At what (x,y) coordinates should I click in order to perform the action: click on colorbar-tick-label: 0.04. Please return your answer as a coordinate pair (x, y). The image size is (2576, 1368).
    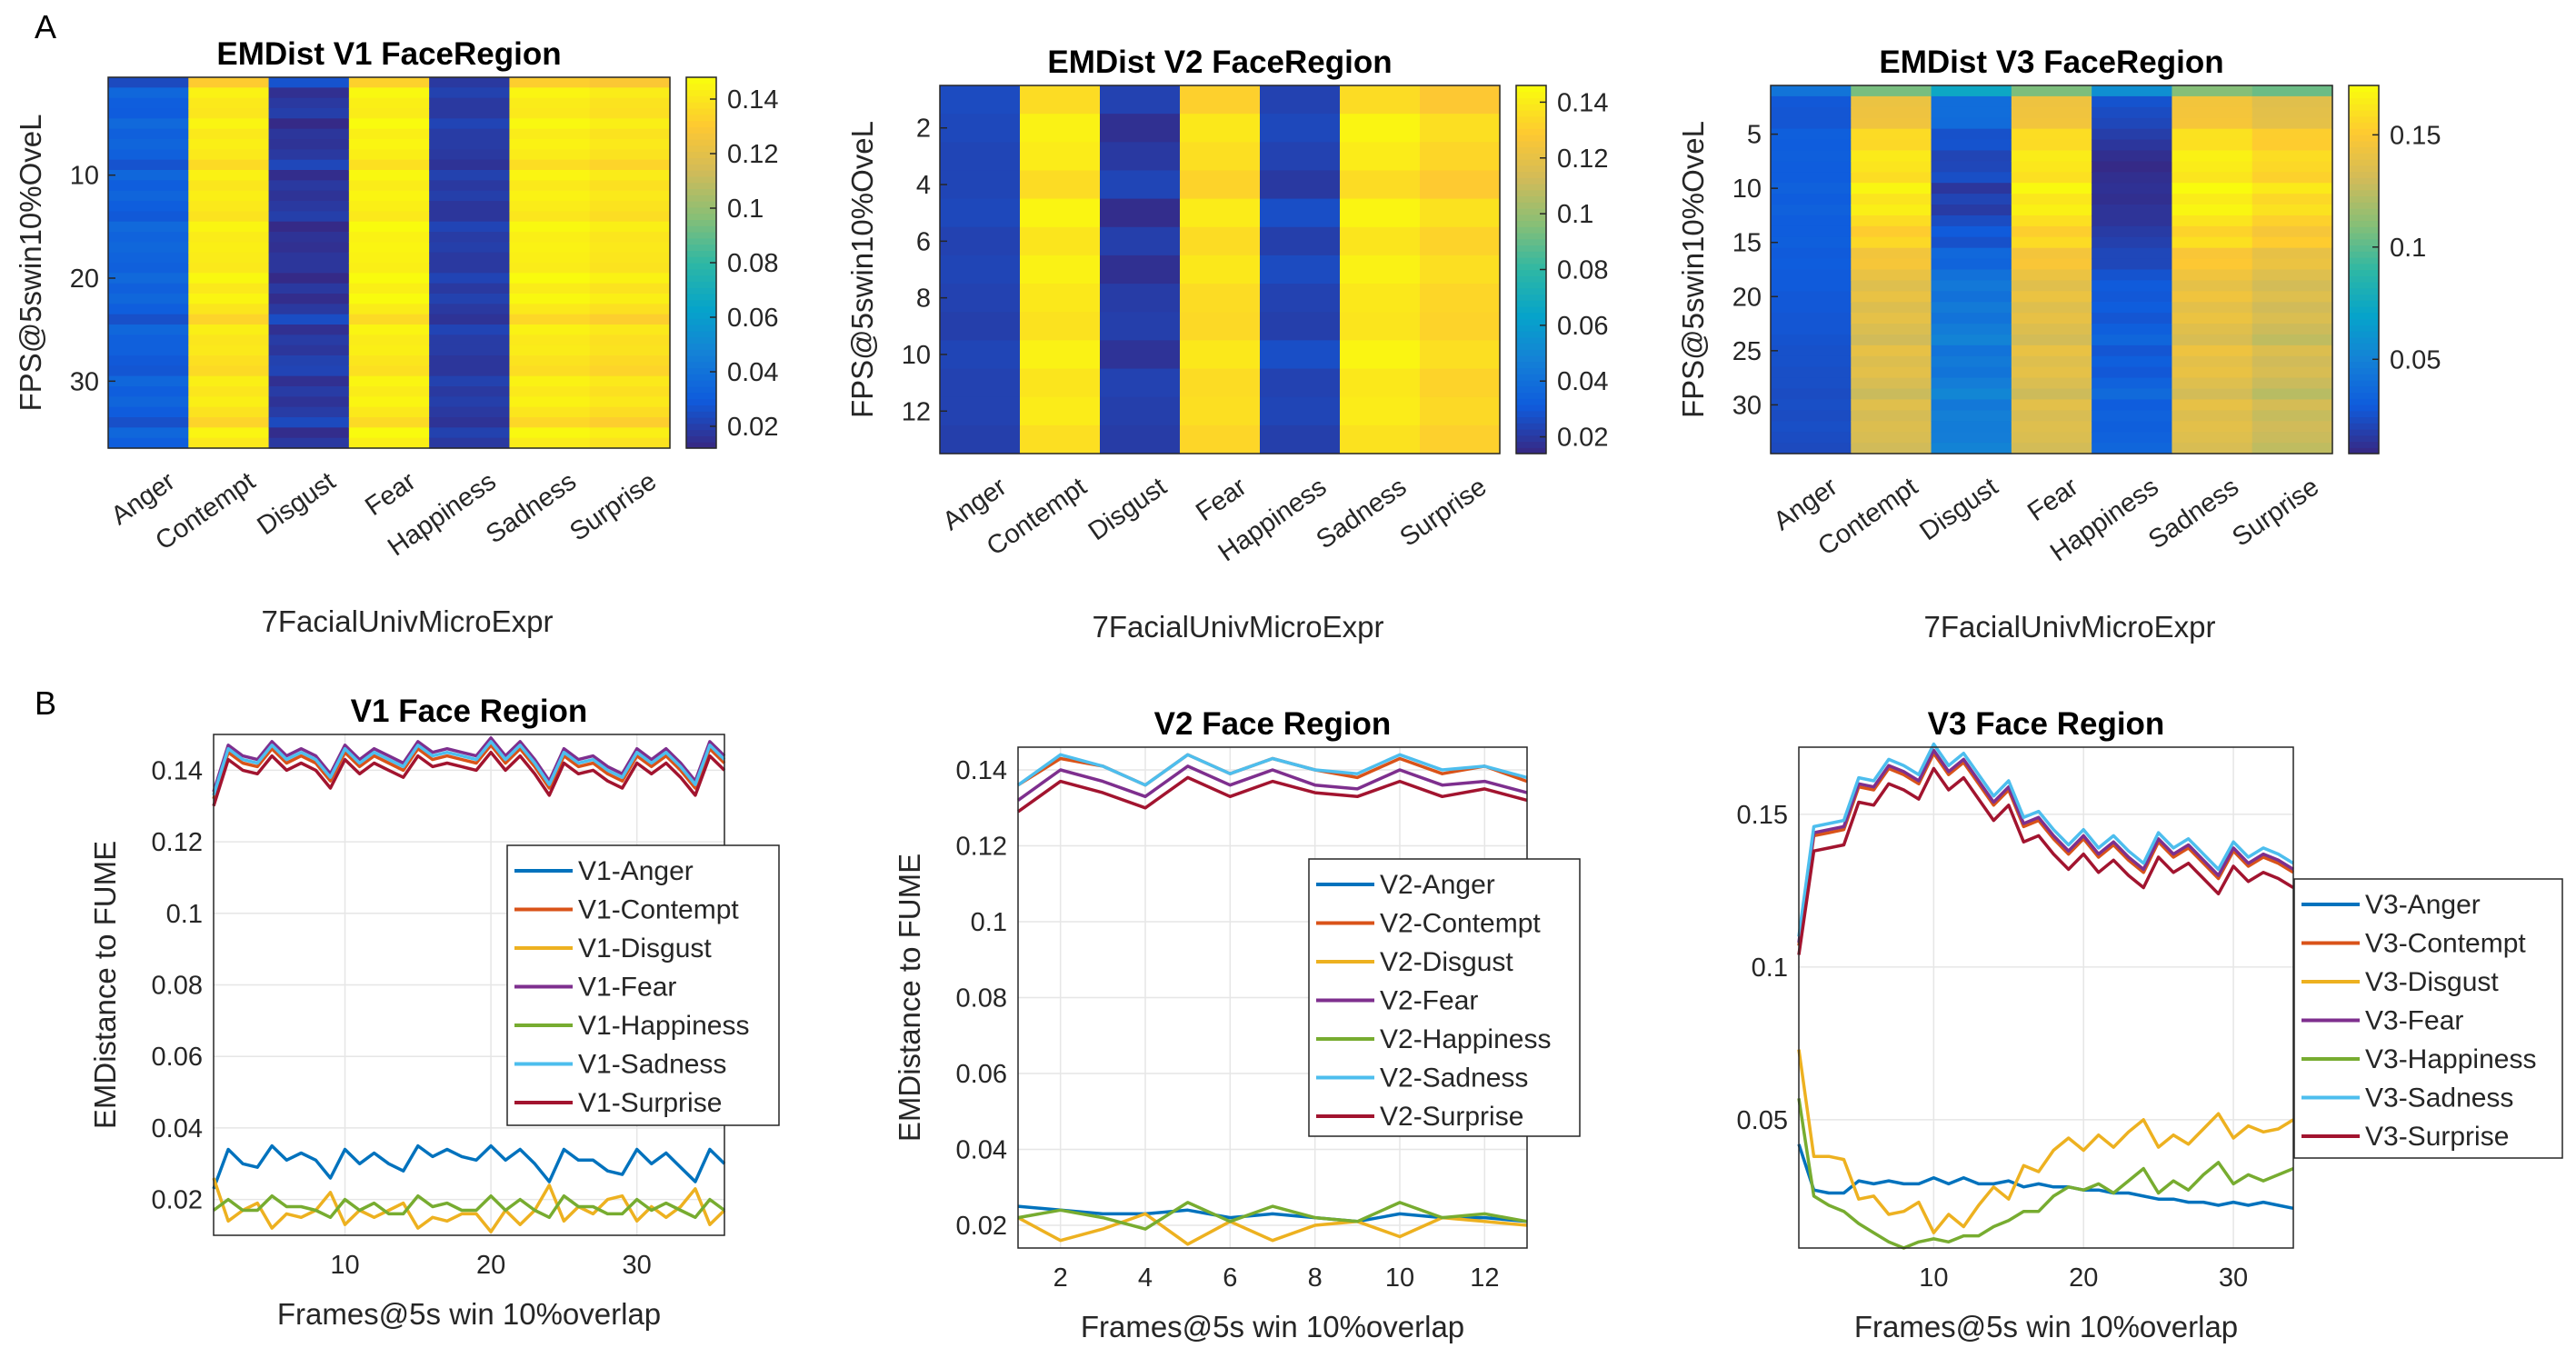
    Looking at the image, I should click on (1582, 381).